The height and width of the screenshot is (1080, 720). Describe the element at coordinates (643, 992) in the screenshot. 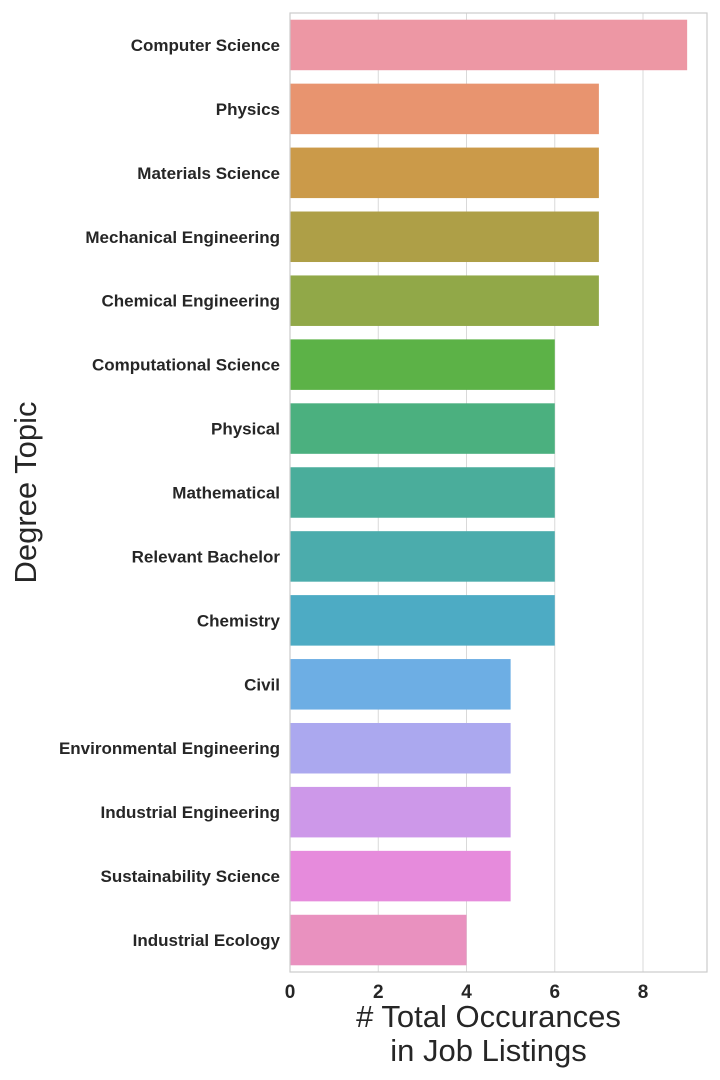

I see `x-tick-label: 8` at that location.